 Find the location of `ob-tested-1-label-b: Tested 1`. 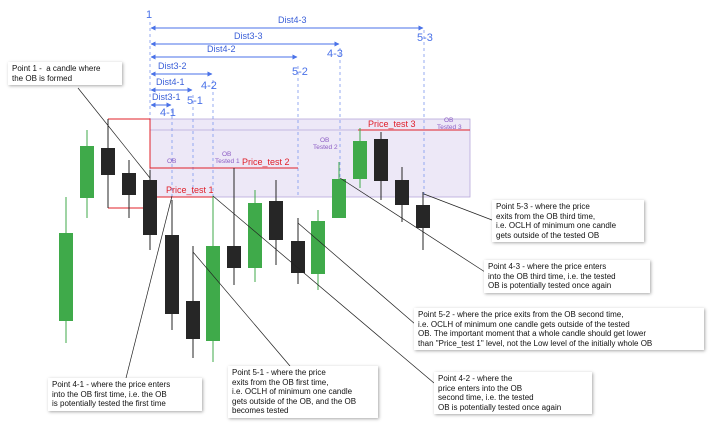

ob-tested-1-label-b: Tested 1 is located at coordinates (227, 161).